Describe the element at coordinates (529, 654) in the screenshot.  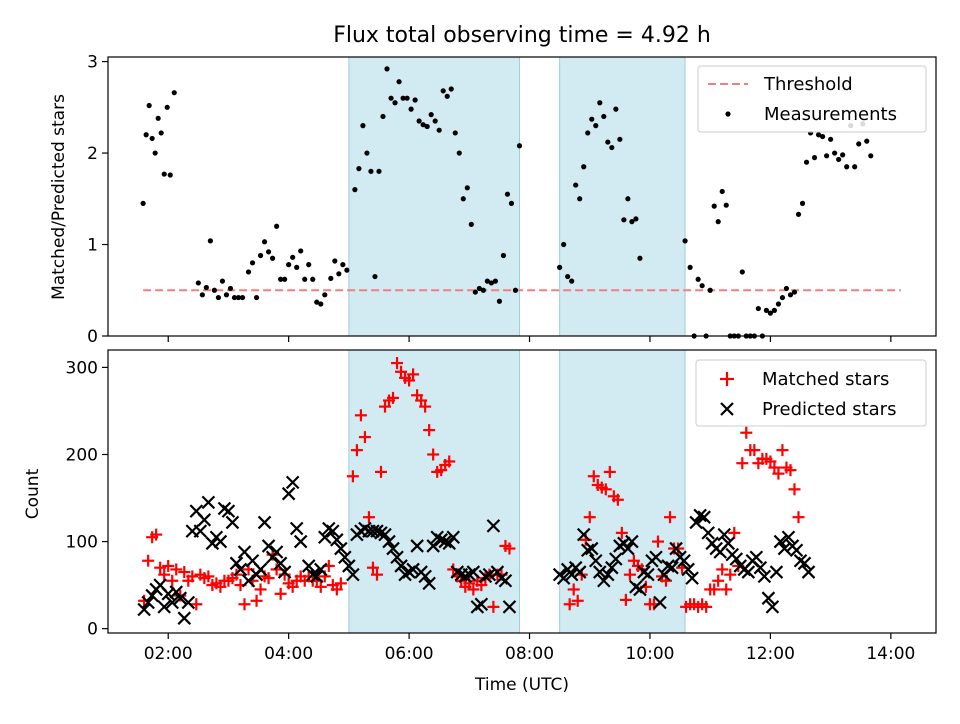
I see `x-tick-label: 08:00` at that location.